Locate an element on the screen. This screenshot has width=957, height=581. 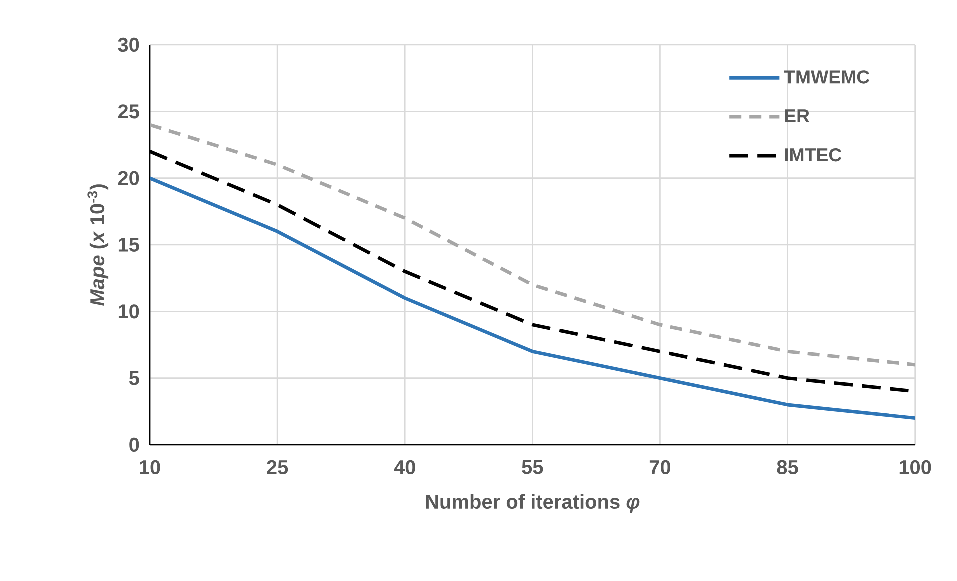
x-tick-label: 100 is located at coordinates (916, 467).